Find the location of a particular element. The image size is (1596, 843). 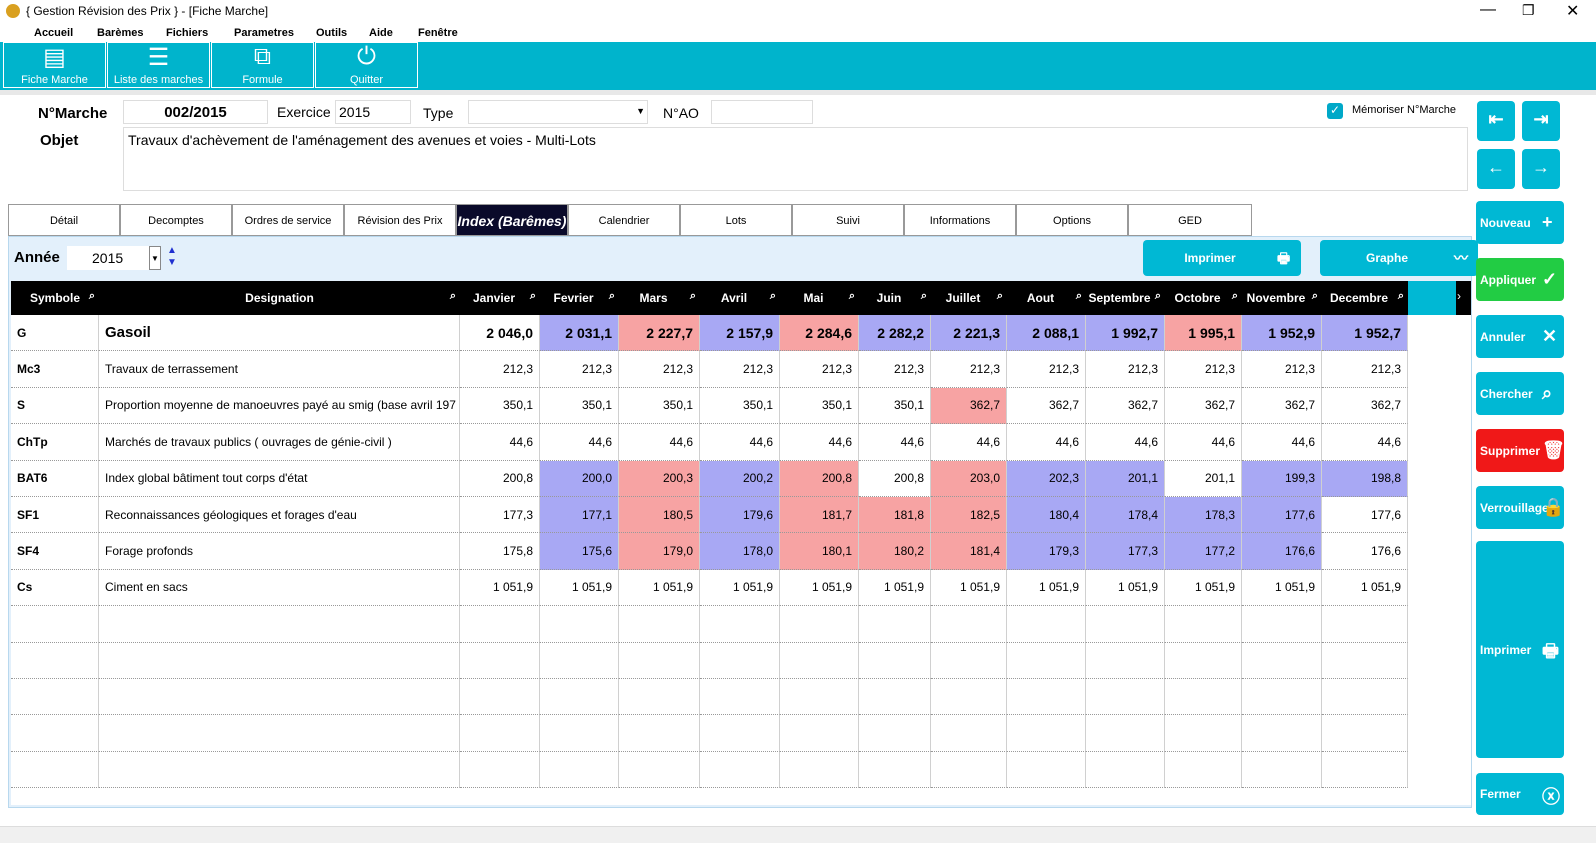

checkbox: ✓ is located at coordinates (1335, 111).